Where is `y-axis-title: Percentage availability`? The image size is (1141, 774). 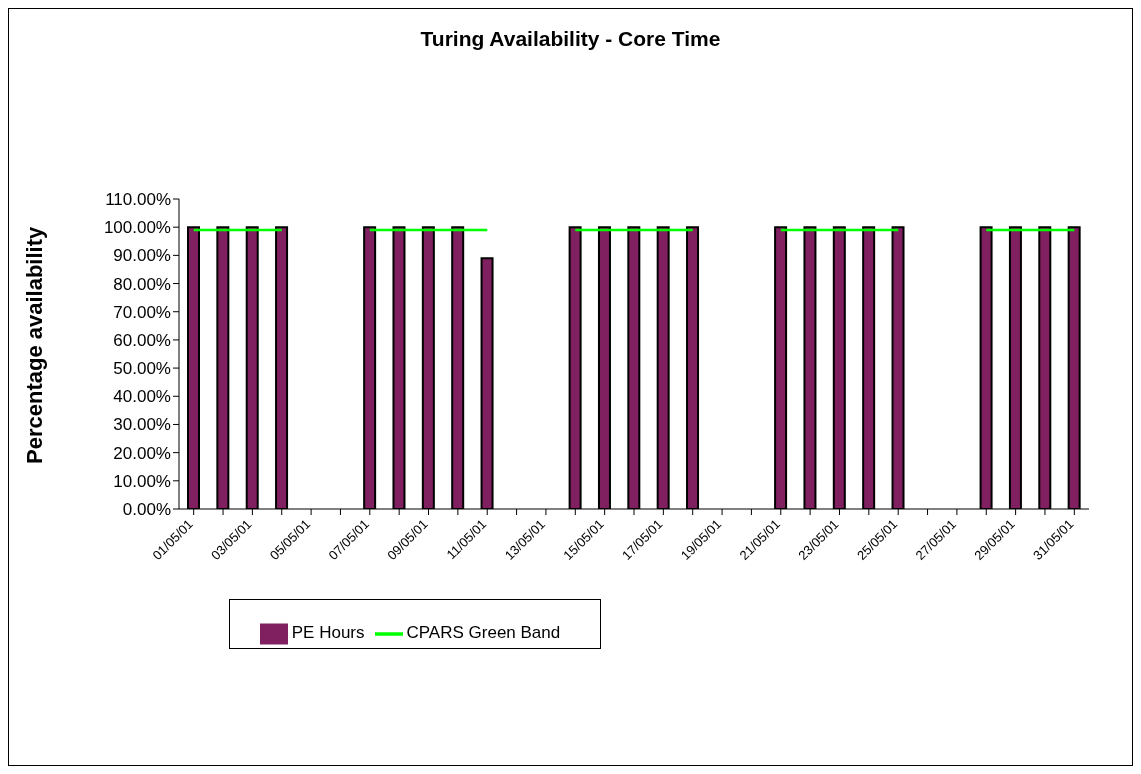
y-axis-title: Percentage availability is located at coordinates (34, 345).